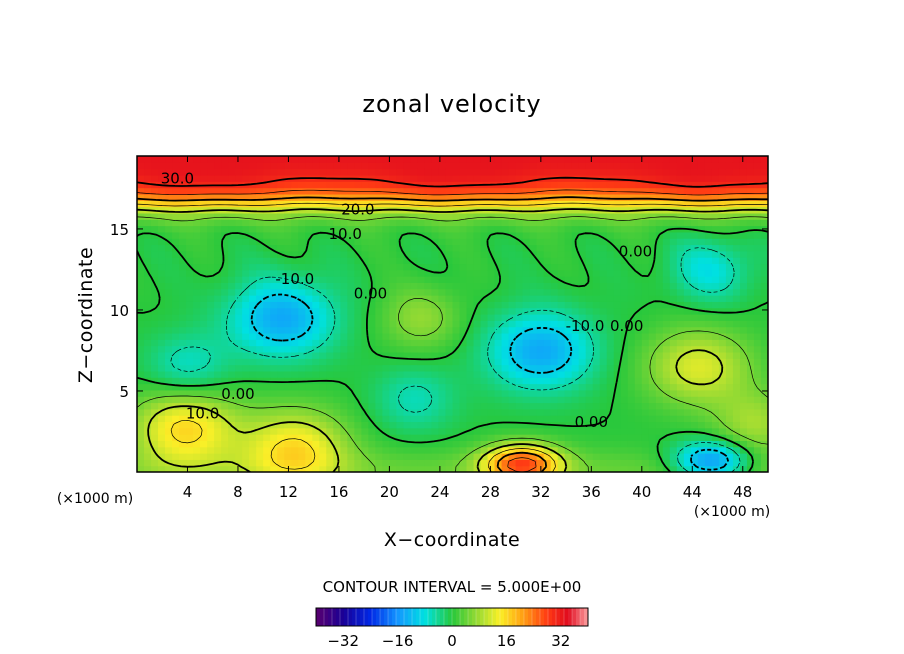 This screenshot has width=904, height=654. I want to click on colorbar-tick-label: 16, so click(506, 641).